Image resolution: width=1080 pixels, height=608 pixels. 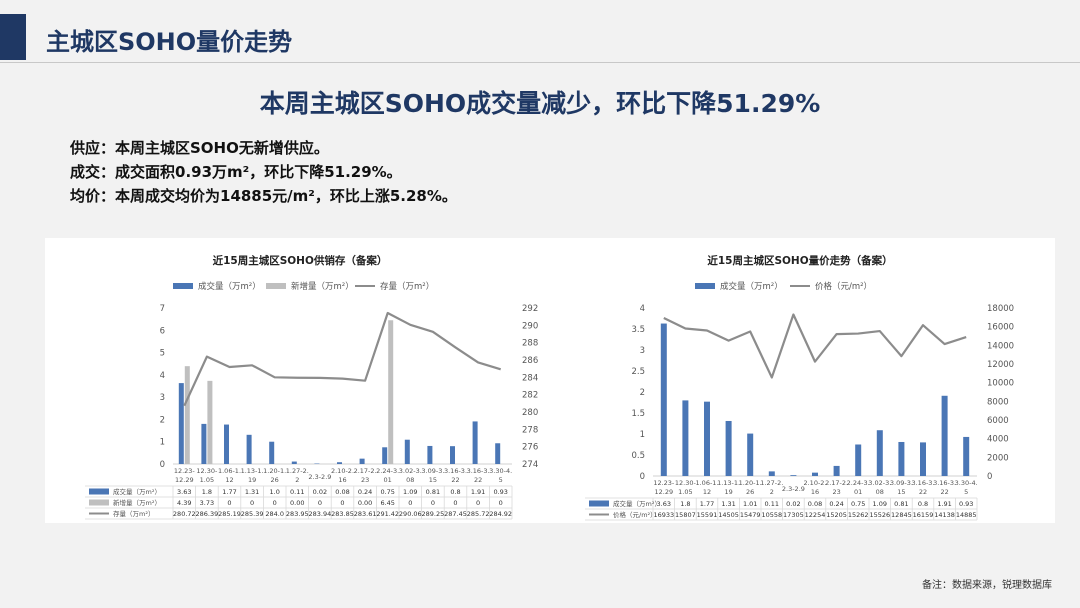 What do you see at coordinates (530, 465) in the screenshot?
I see `y-right-tick-label: 274` at bounding box center [530, 465].